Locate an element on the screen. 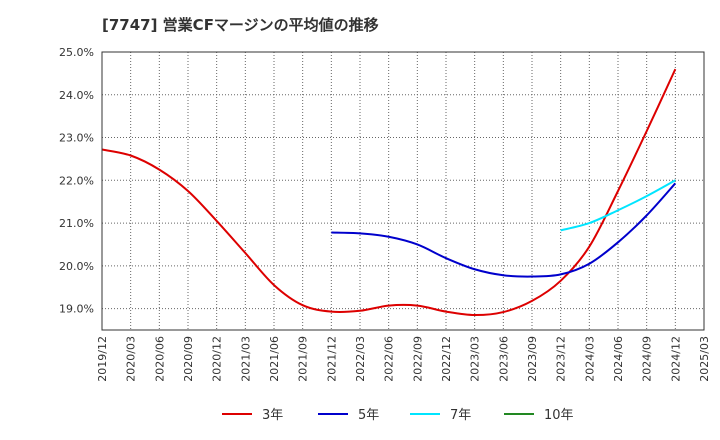 The height and width of the screenshot is (440, 720). x-tick-label: 2024/03 is located at coordinates (589, 359).